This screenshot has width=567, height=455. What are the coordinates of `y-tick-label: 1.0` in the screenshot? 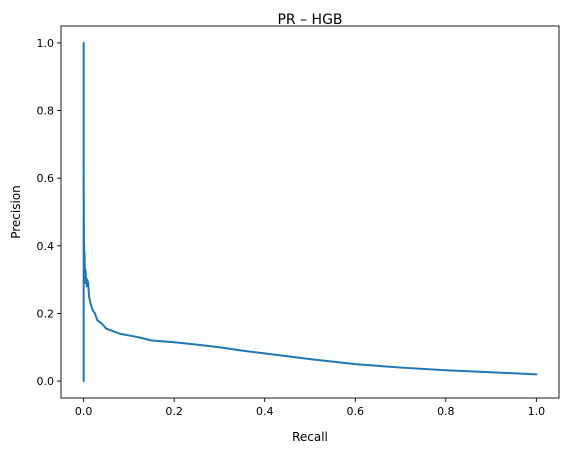 It's located at (46, 43).